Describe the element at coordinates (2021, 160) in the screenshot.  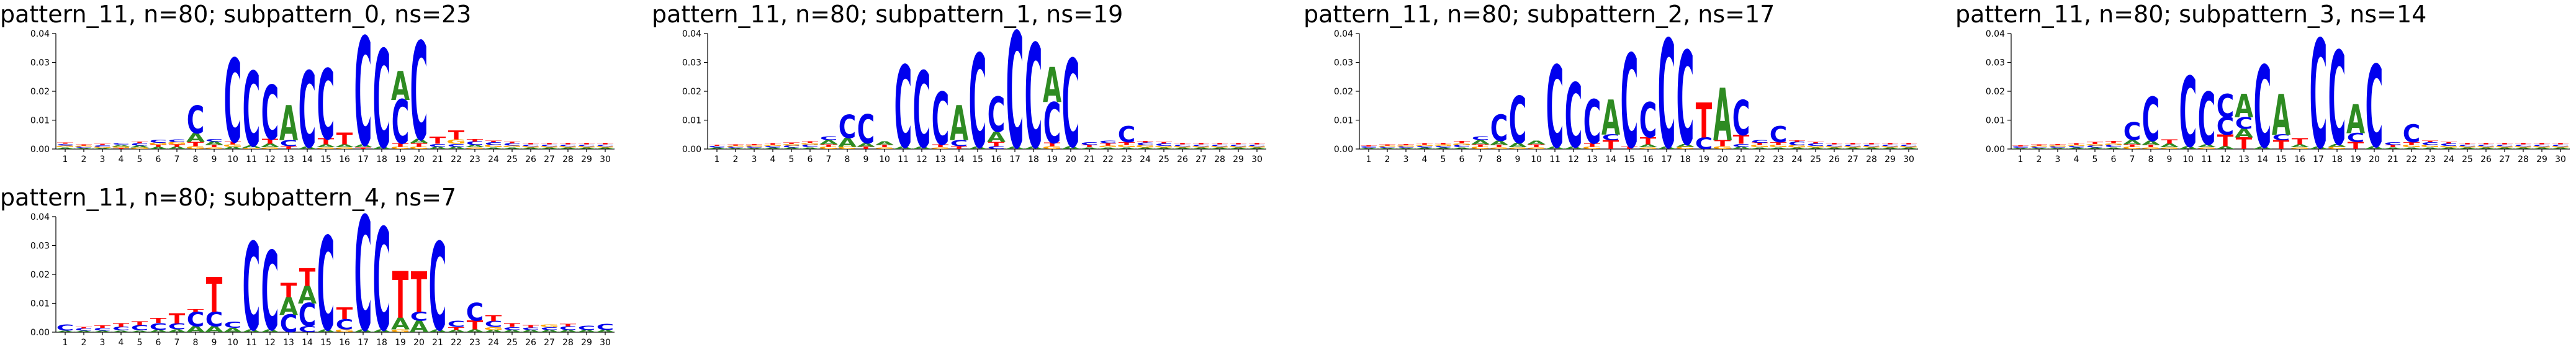
I see `x-tick-label: 1` at that location.